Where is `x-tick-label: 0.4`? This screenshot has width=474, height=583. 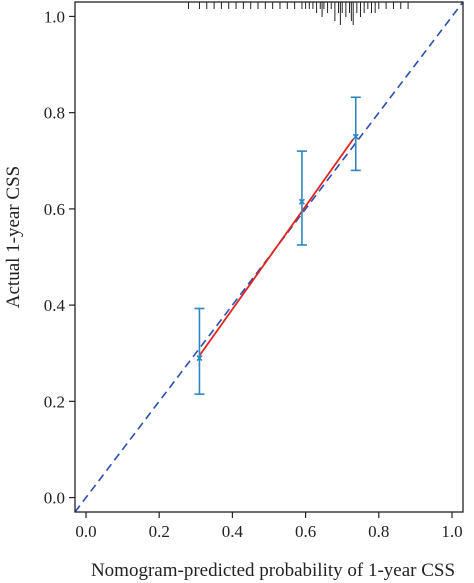
x-tick-label: 0.4 is located at coordinates (233, 531).